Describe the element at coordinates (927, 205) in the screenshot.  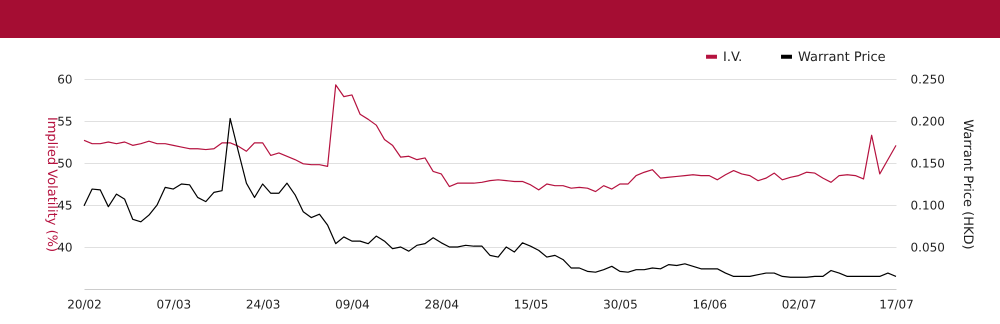
I see `y2-tick-label: 0.100` at that location.